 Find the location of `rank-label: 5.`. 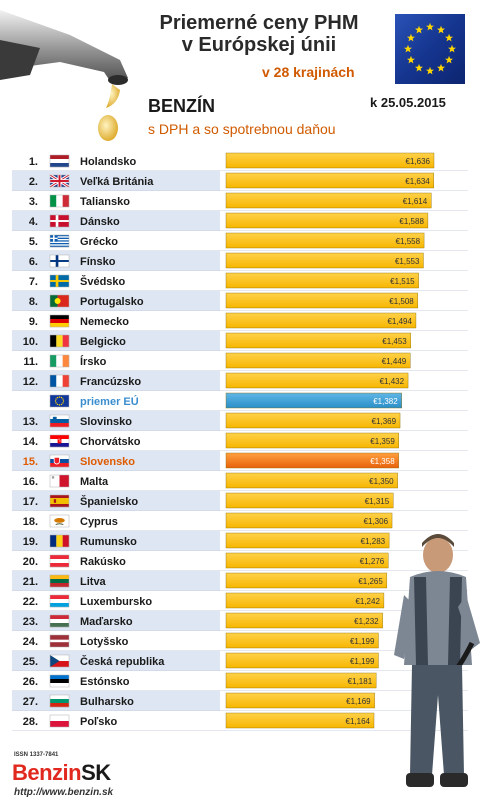

rank-label: 5. is located at coordinates (33, 242).